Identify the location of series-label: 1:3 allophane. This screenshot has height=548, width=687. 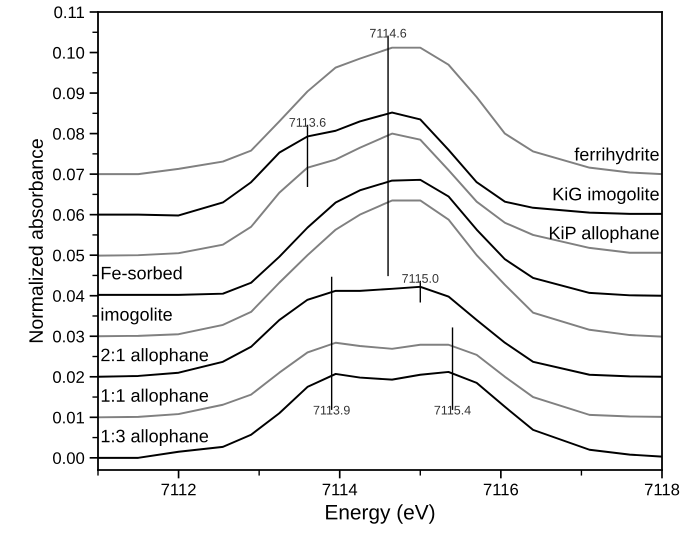
(155, 437).